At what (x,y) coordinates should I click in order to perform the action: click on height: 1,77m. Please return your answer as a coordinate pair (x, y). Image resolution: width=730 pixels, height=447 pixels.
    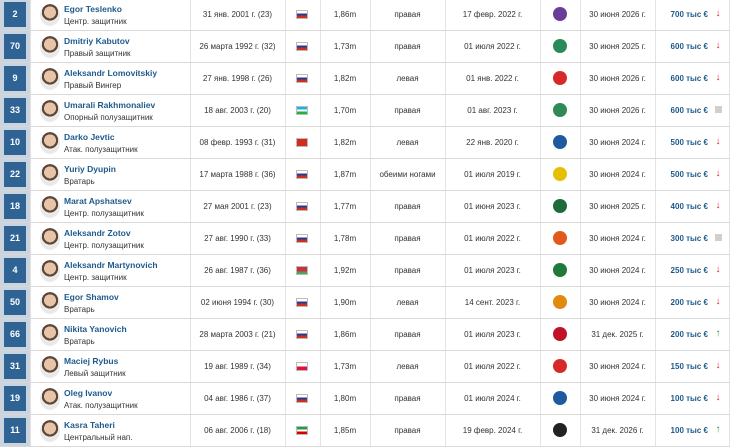
    Looking at the image, I should click on (345, 206).